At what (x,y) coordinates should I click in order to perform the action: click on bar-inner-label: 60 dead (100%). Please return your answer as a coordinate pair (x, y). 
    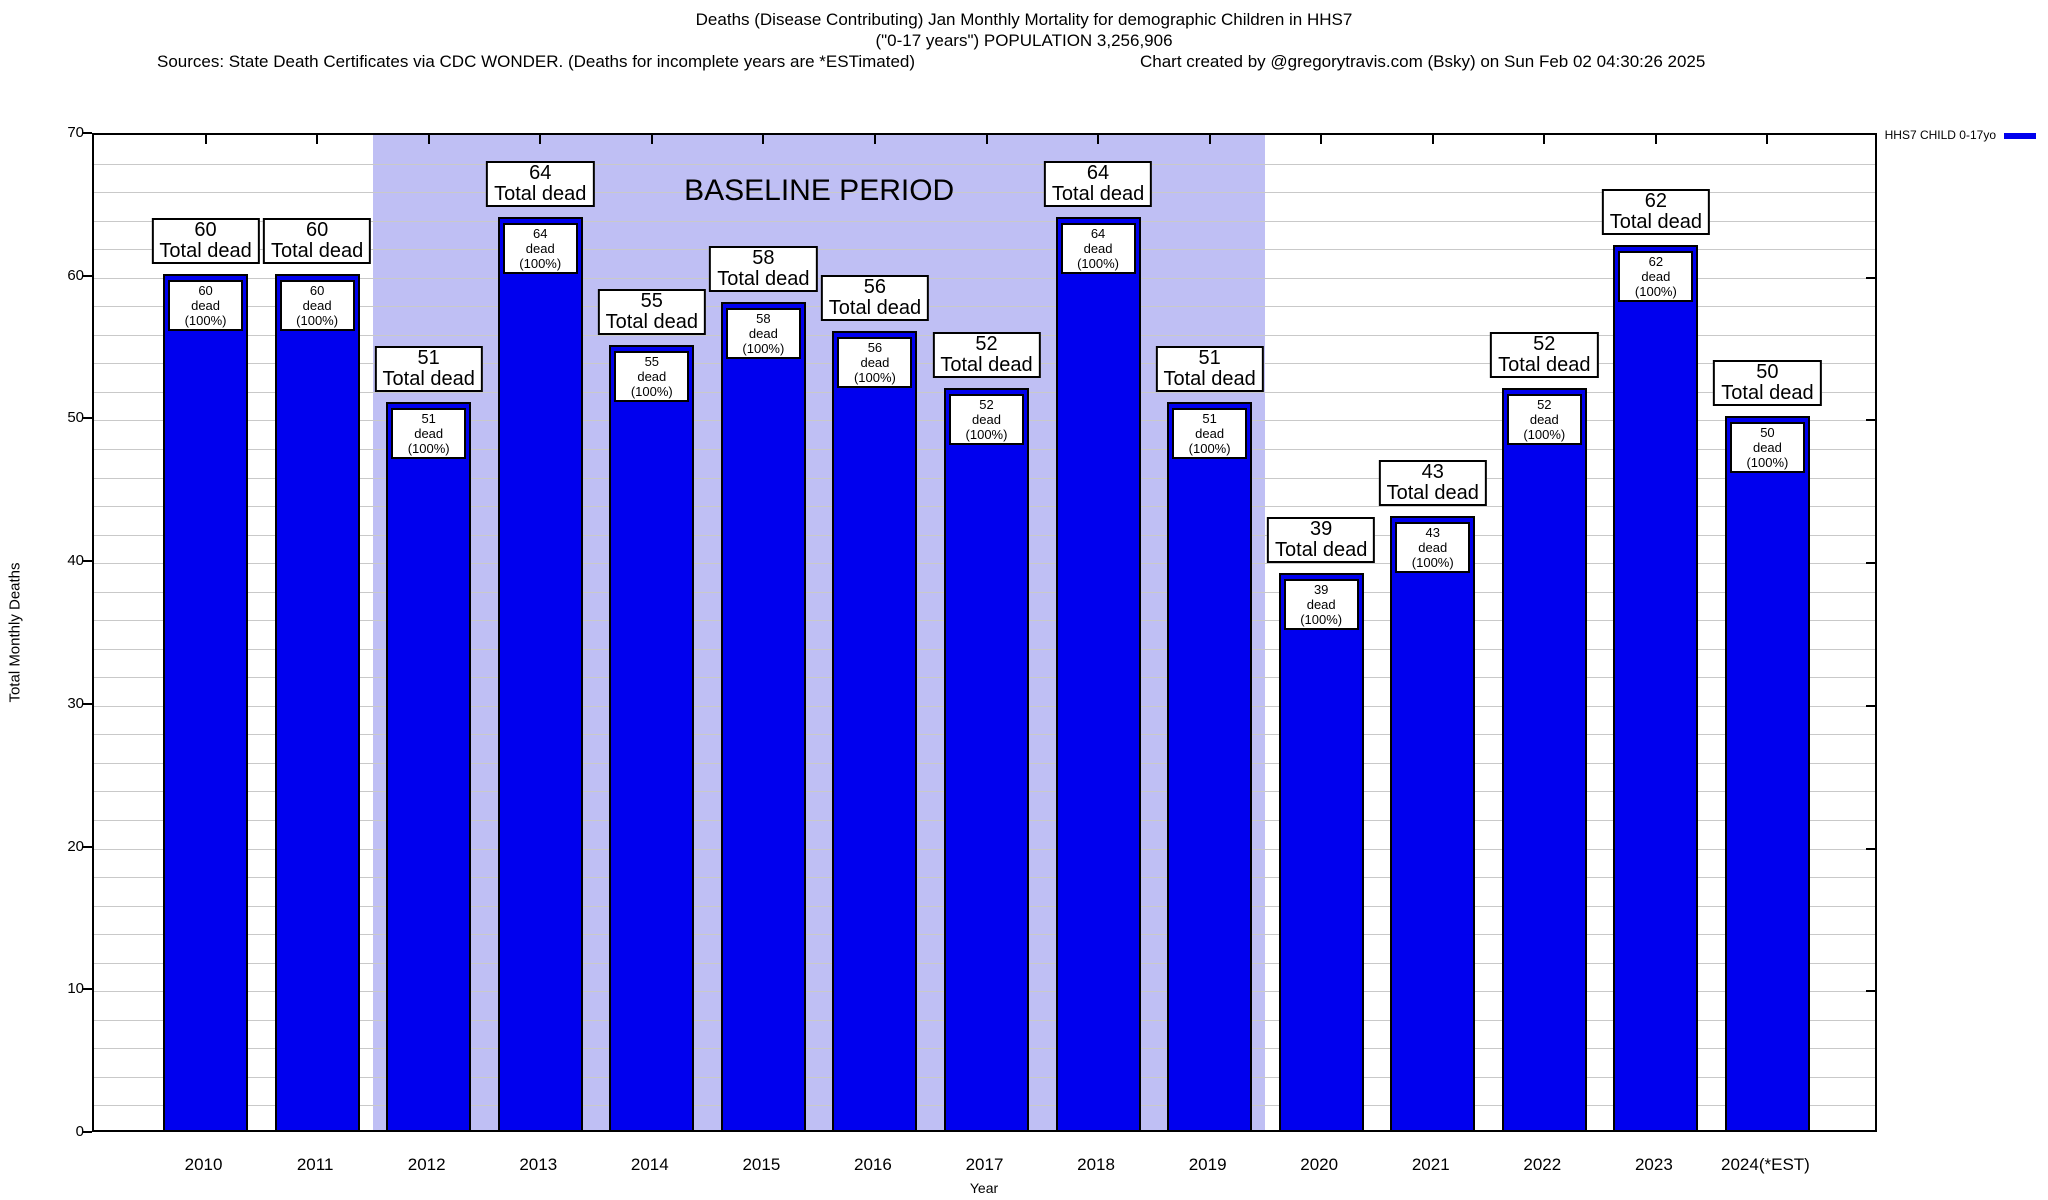
    Looking at the image, I should click on (317, 305).